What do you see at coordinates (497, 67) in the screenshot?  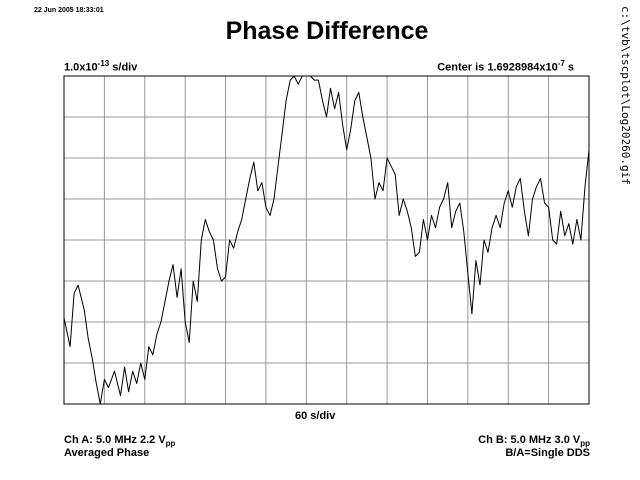 I see `center-prefix: Center is 1.6928984x10` at bounding box center [497, 67].